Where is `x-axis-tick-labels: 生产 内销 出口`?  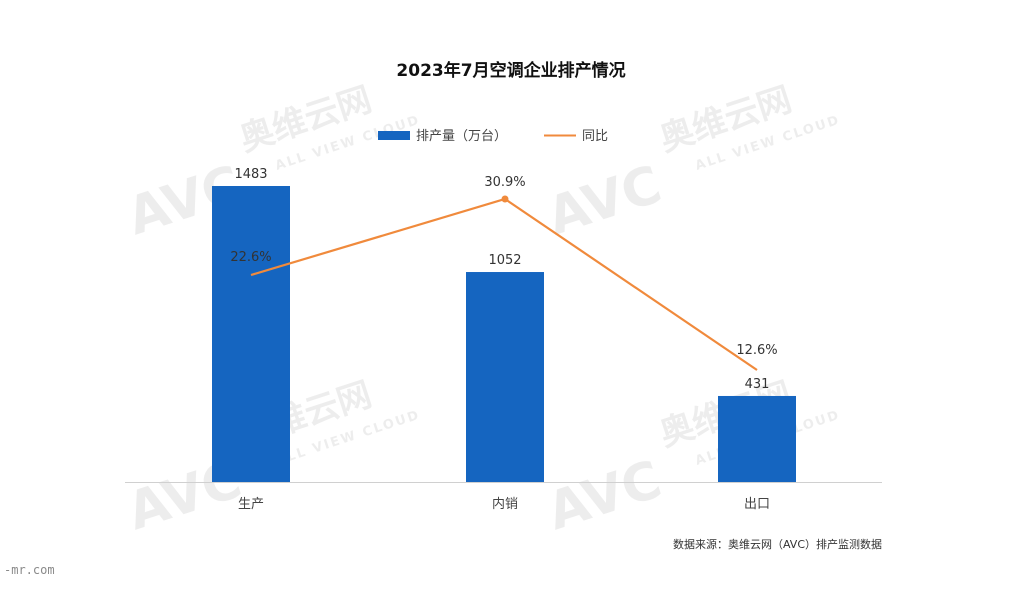 x-axis-tick-labels: 生产 内销 出口 is located at coordinates (504, 504).